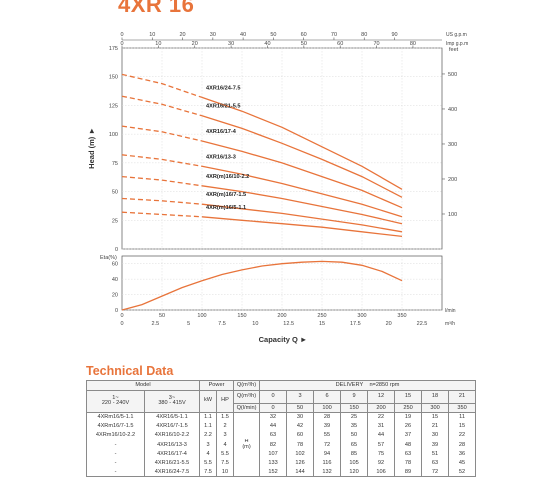  Describe the element at coordinates (226, 195) in the screenshot. I see `series-label: 4XR(m)16/7-1.5` at that location.